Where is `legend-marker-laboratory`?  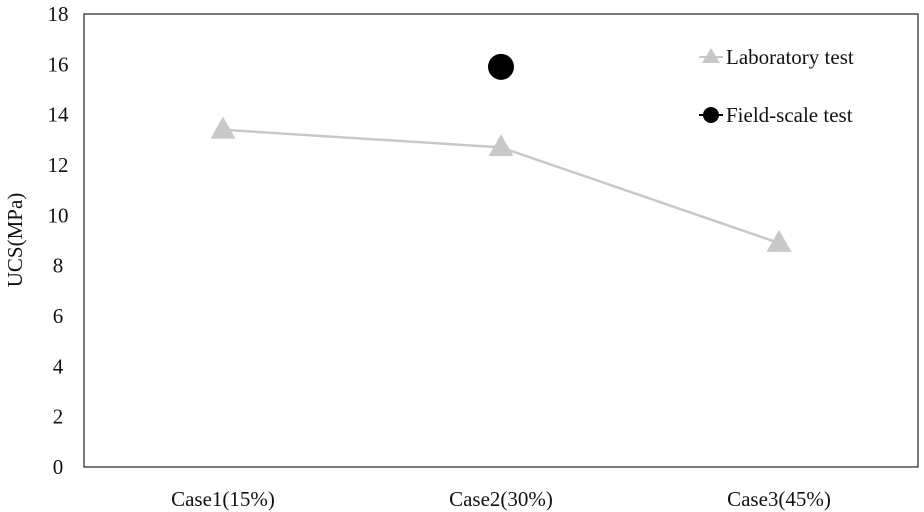 legend-marker-laboratory is located at coordinates (711, 55).